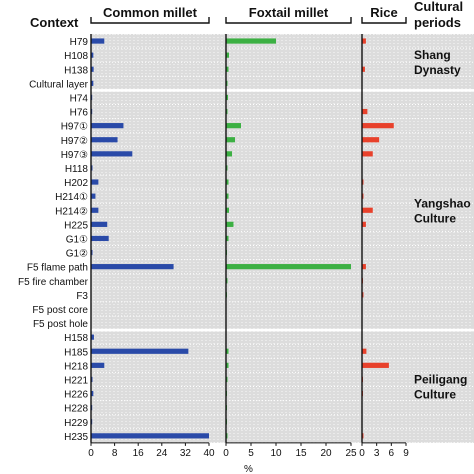  Describe the element at coordinates (162, 453) in the screenshot. I see `x-tick-label: 24` at that location.